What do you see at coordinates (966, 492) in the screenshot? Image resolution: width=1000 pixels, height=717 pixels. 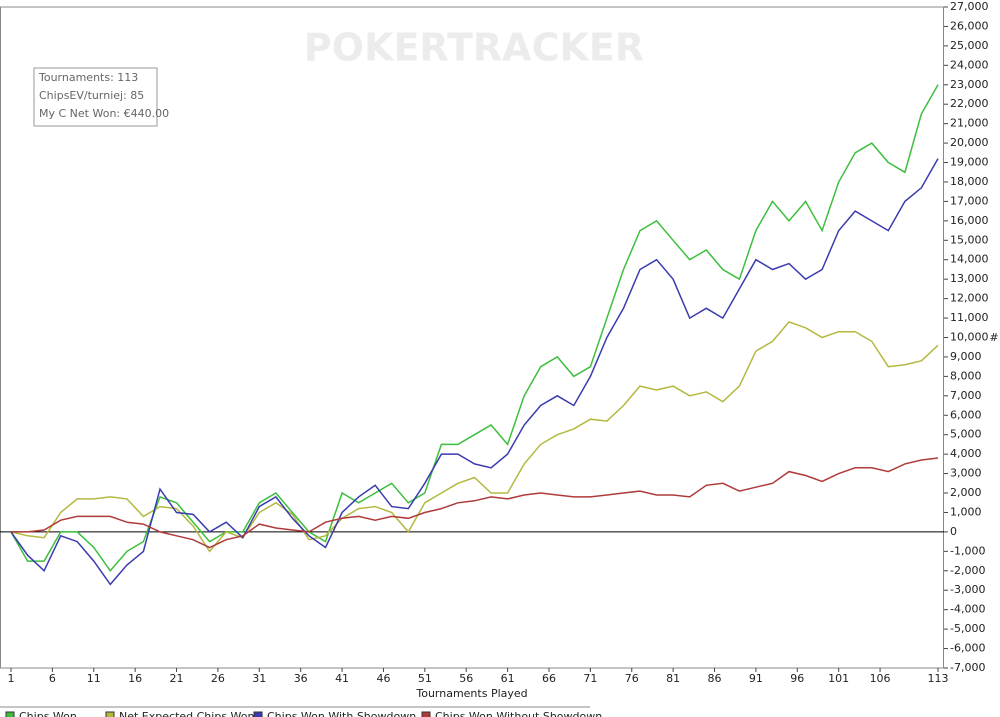 I see `y-tick-label: 2,000` at bounding box center [966, 492].